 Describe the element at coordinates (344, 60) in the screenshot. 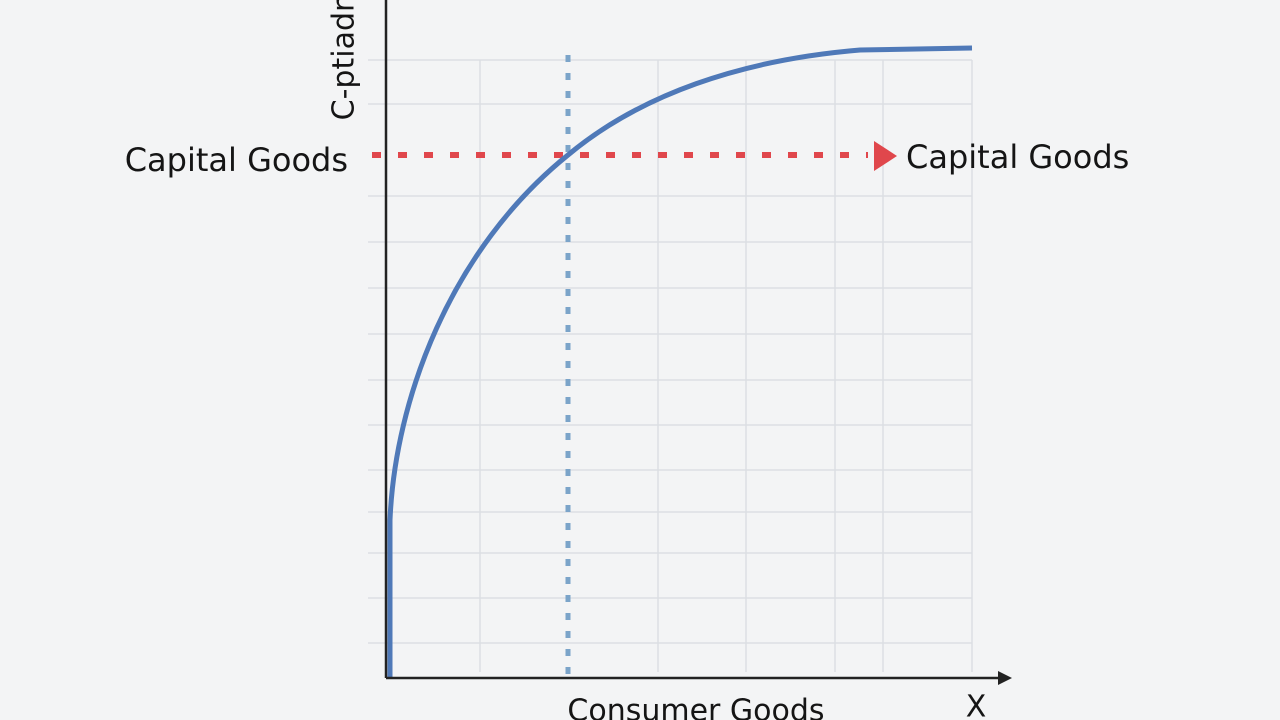

I see `y-axis-label: C-ptiadr` at that location.